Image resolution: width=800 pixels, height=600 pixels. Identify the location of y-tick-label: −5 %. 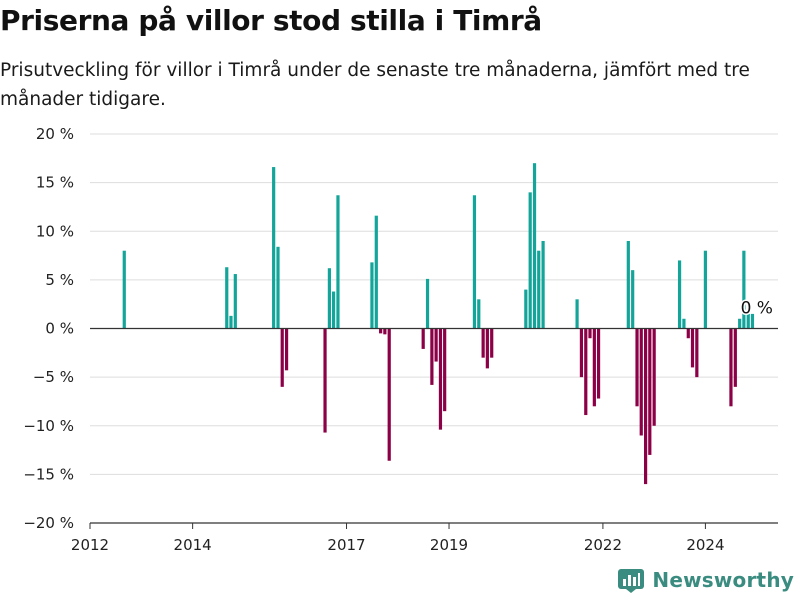
(53, 377).